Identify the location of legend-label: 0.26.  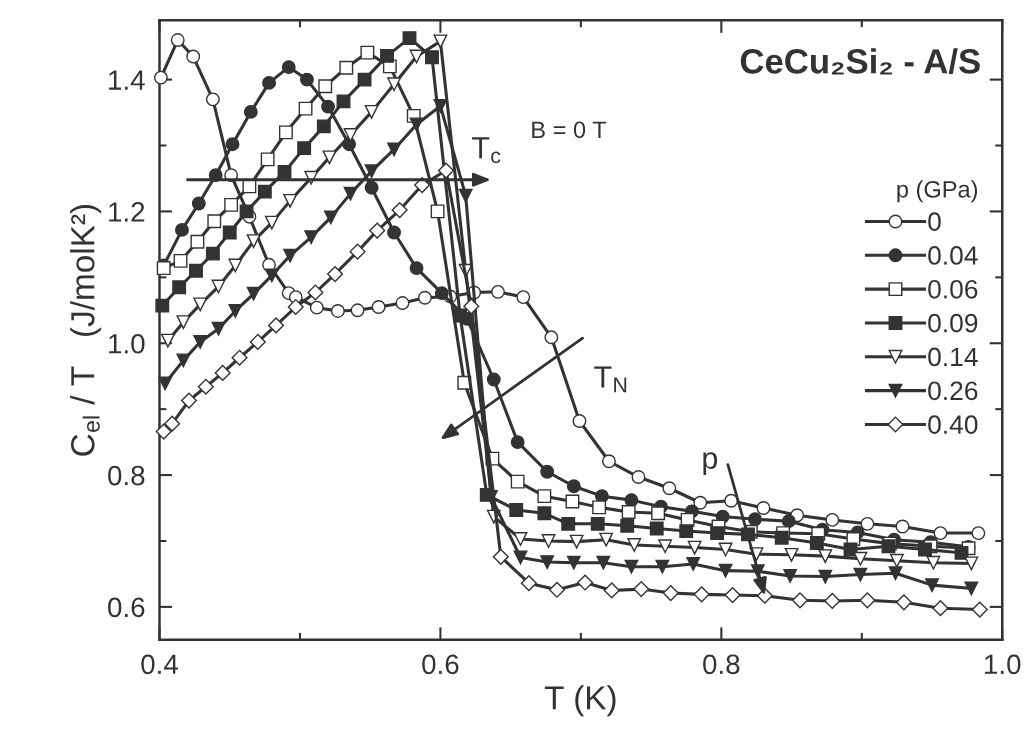
(953, 391).